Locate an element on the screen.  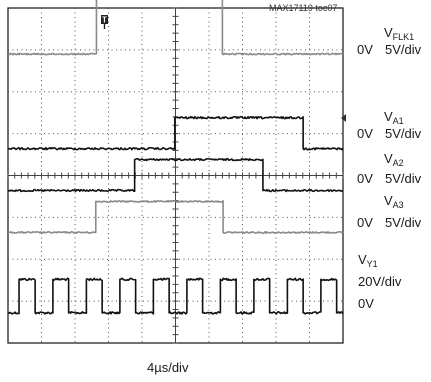
reference-arrow-icon is located at coordinates (343, 118).